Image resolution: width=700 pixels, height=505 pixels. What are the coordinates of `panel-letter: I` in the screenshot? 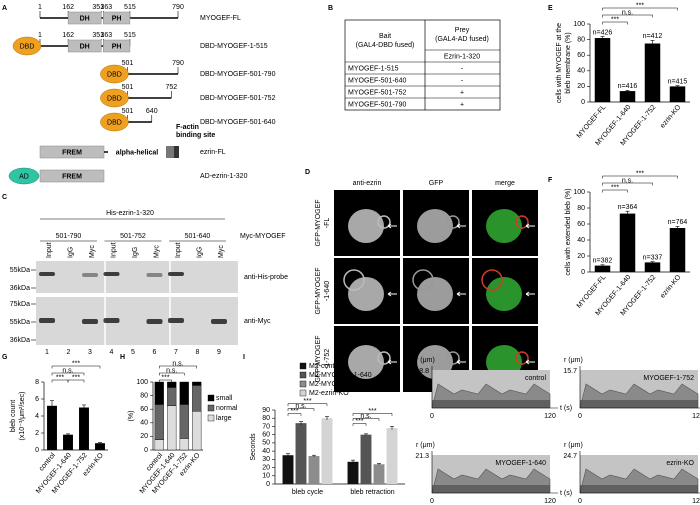 It's located at (244, 357).